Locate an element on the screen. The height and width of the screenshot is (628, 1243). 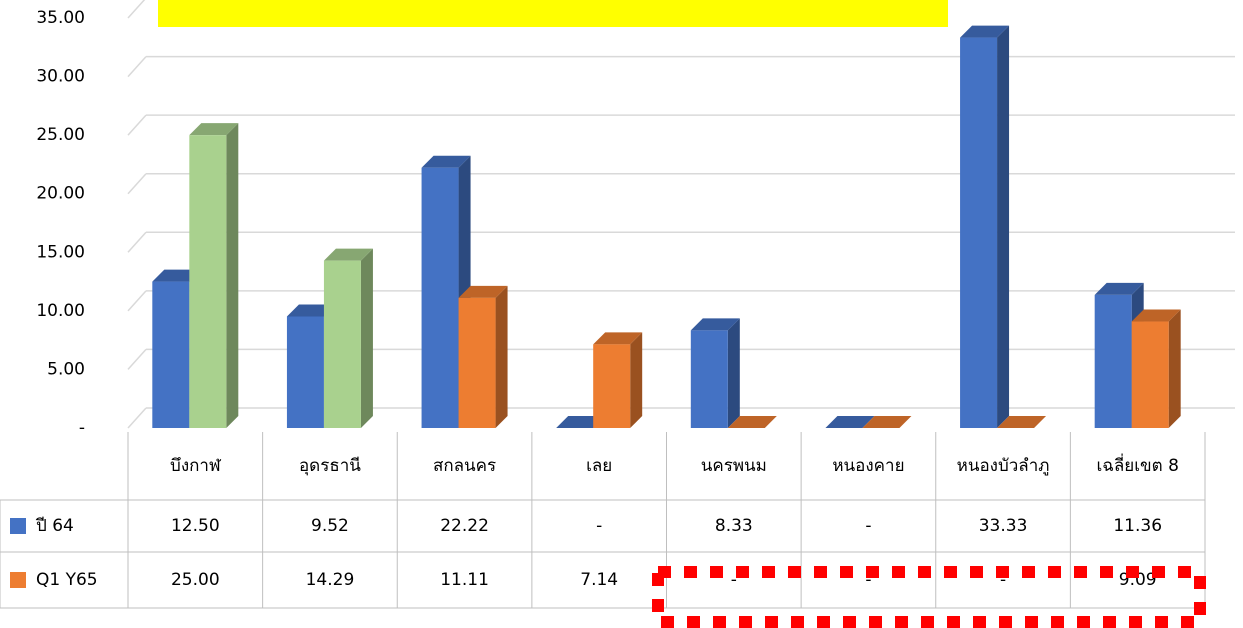
y-tick-label: 20.00 is located at coordinates (60, 194).